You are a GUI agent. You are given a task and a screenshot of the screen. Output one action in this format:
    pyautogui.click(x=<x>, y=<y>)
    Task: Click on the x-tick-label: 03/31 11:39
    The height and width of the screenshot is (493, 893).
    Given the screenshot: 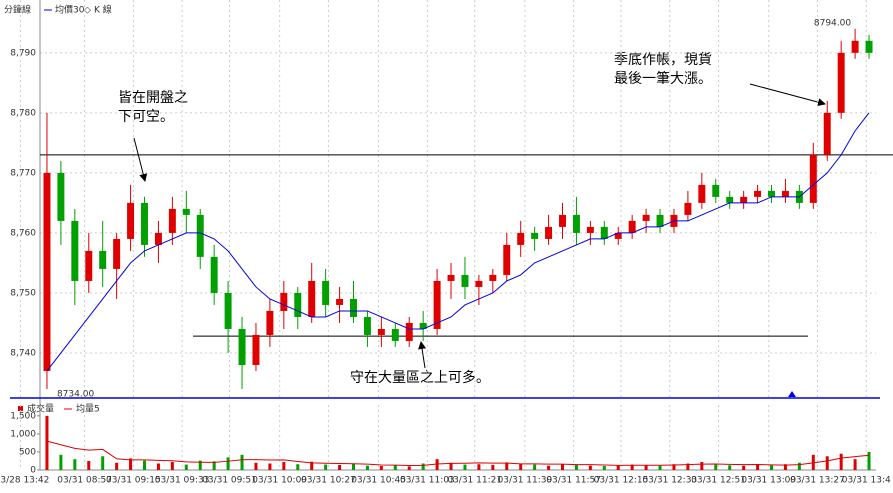 What is the action you would take?
    pyautogui.click(x=525, y=481)
    